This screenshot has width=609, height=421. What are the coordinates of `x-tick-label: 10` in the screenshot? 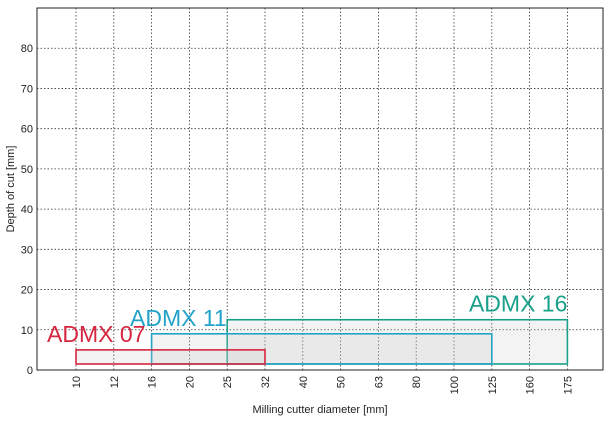 It's located at (77, 382).